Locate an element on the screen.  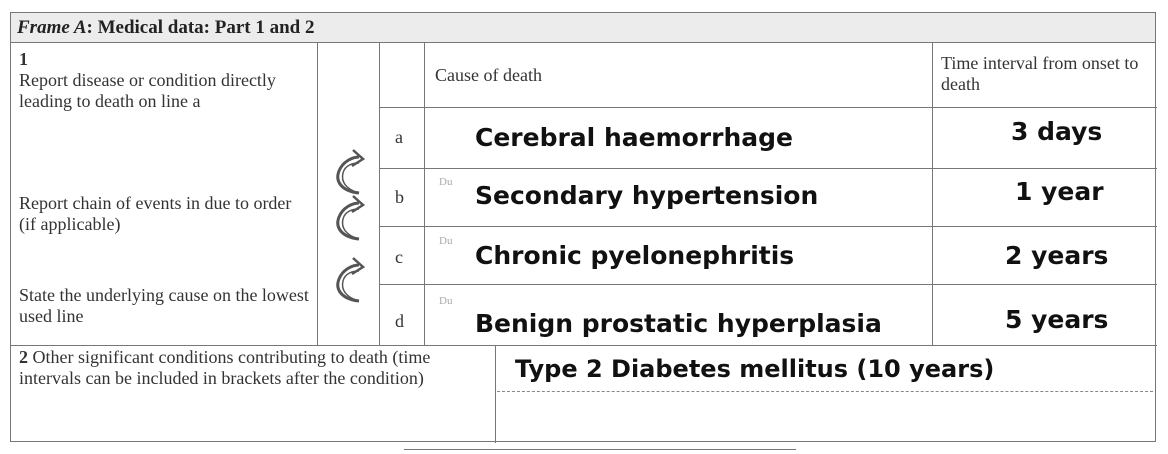
time-line-b: 1 year is located at coordinates (1059, 191).